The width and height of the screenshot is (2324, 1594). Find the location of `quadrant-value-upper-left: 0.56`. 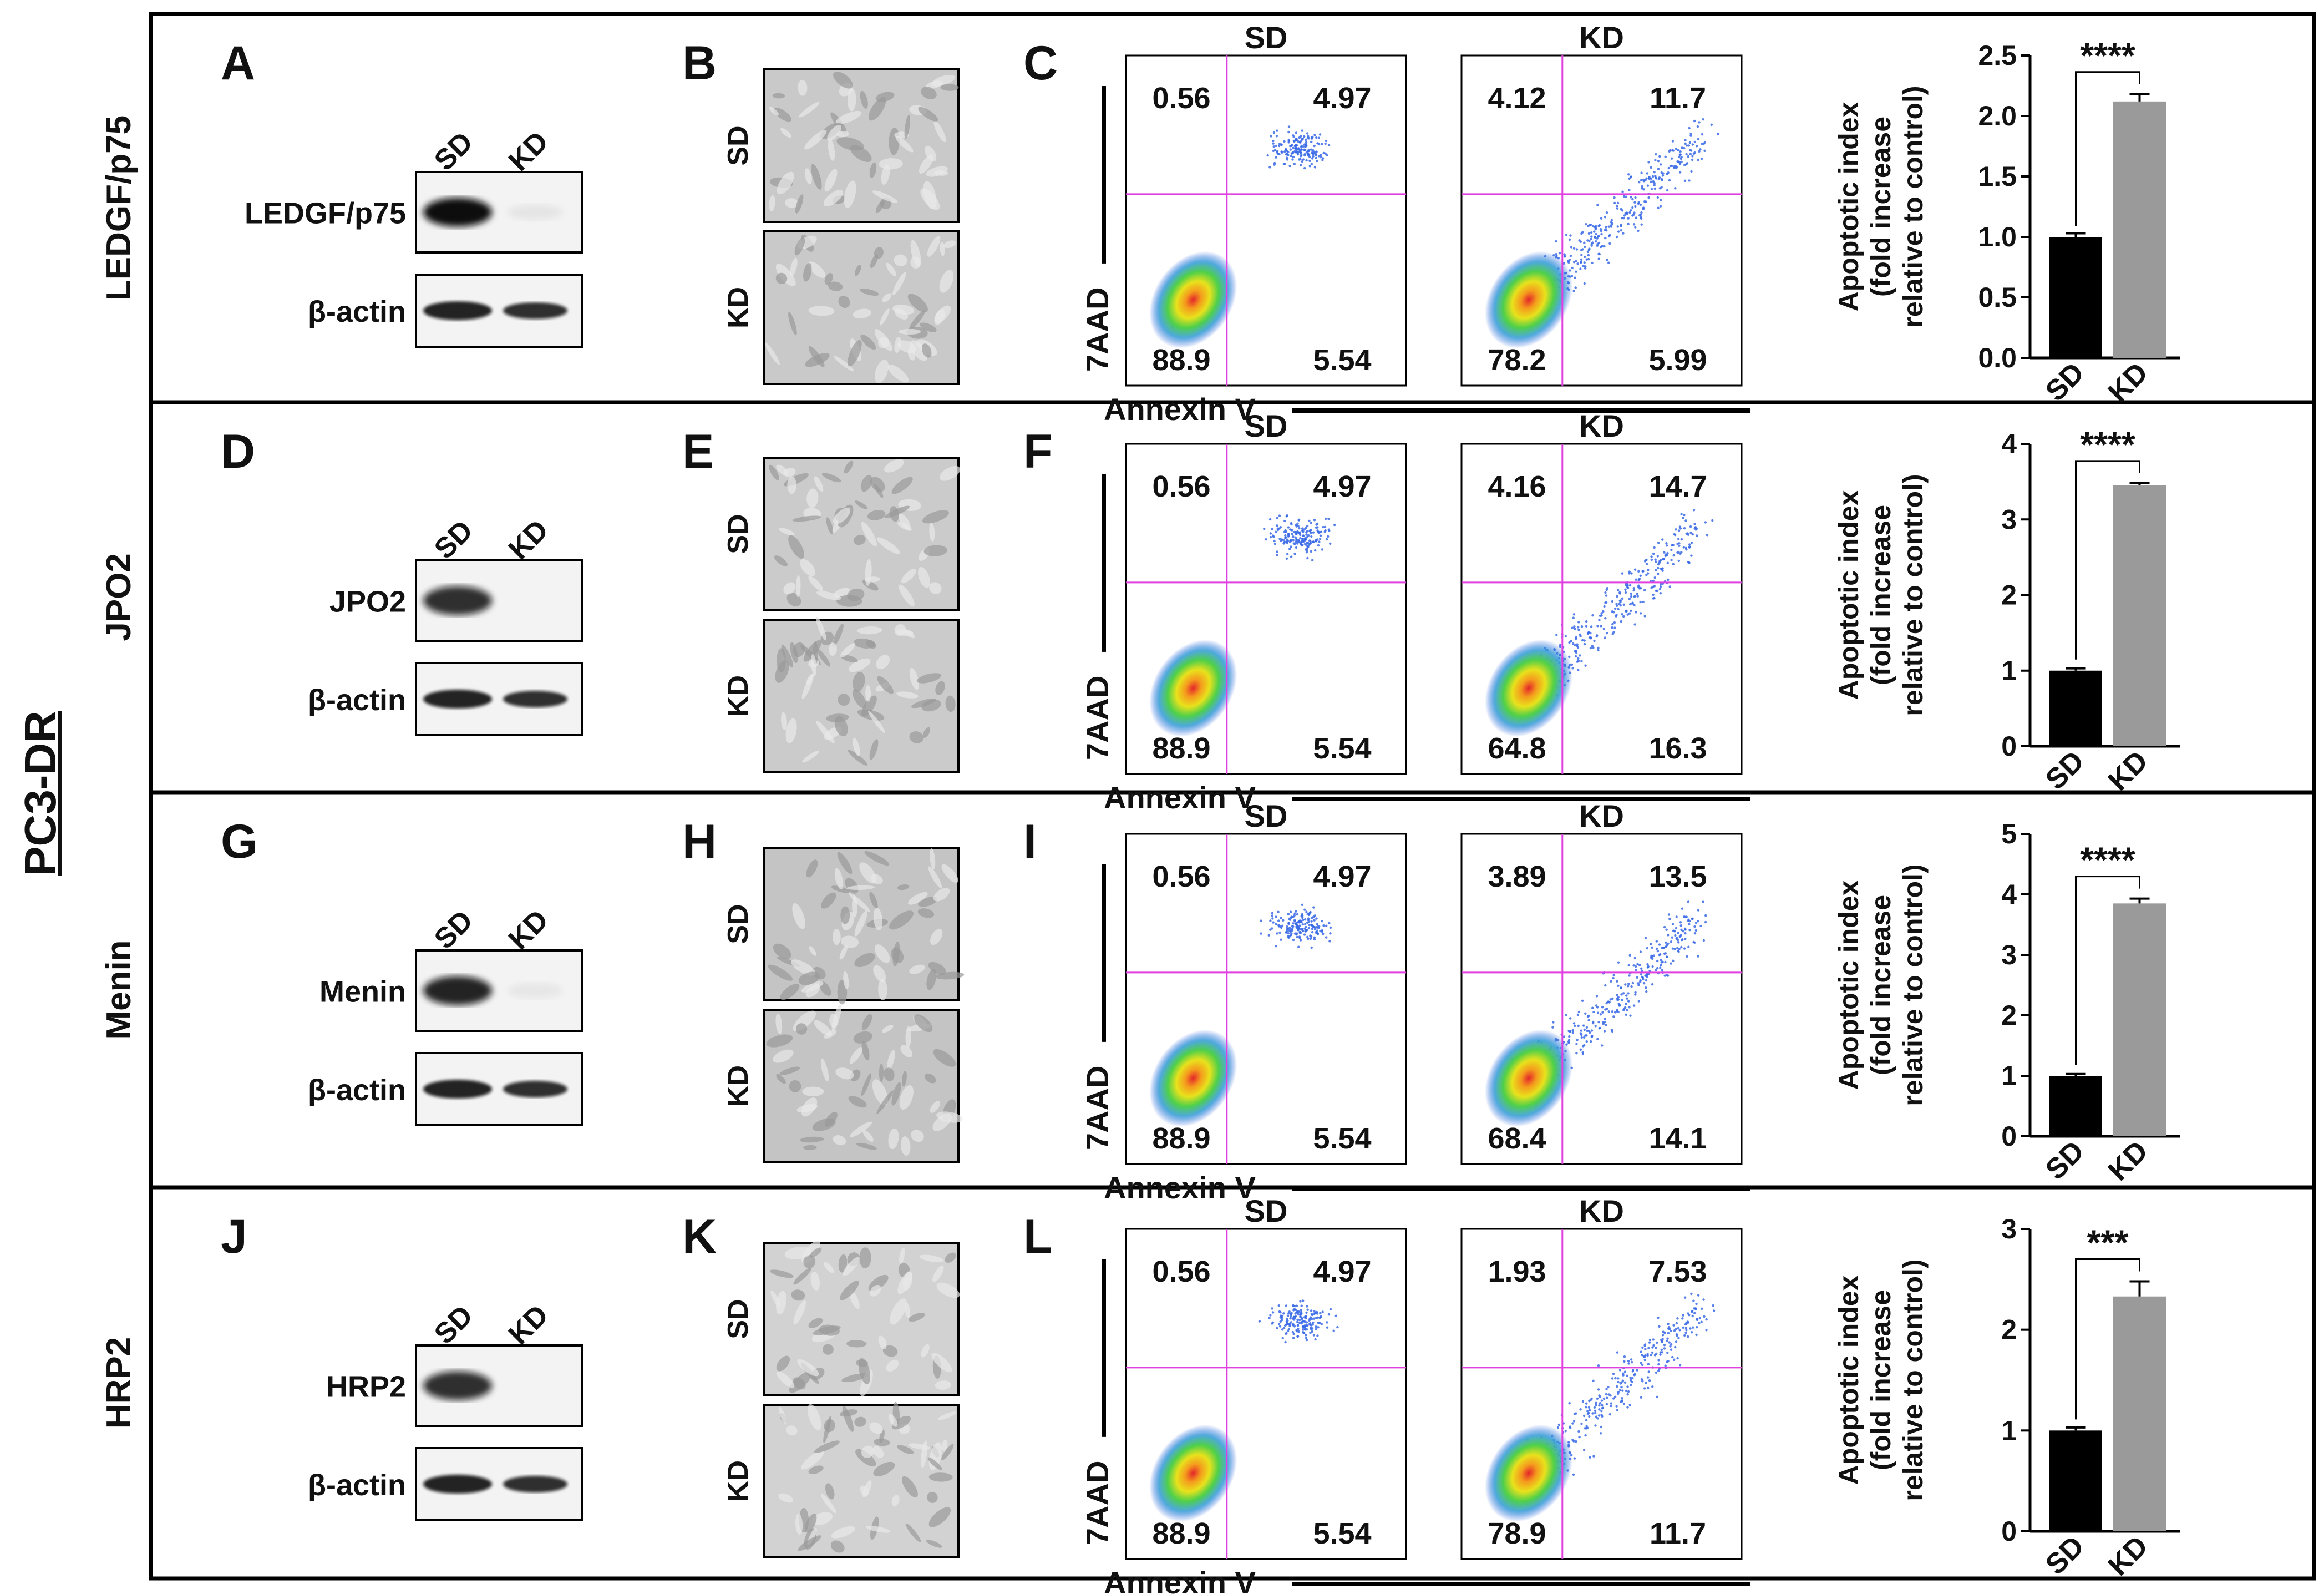

quadrant-value-upper-left: 0.56 is located at coordinates (1181, 486).